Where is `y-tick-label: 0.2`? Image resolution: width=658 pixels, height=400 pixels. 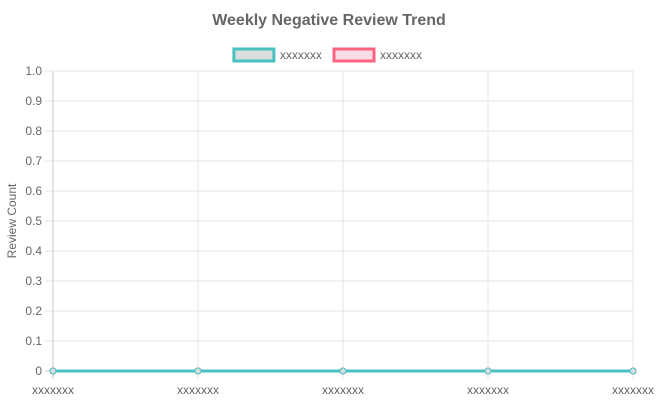
y-tick-label: 0.2 is located at coordinates (33, 311).